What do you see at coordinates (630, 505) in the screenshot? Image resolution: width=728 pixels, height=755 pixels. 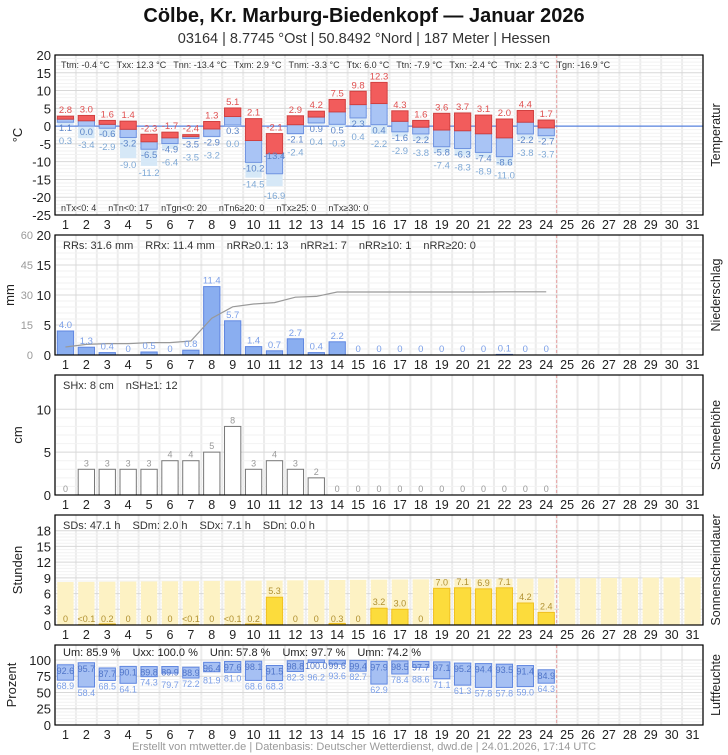 I see `x-tick-label: 28` at bounding box center [630, 505].